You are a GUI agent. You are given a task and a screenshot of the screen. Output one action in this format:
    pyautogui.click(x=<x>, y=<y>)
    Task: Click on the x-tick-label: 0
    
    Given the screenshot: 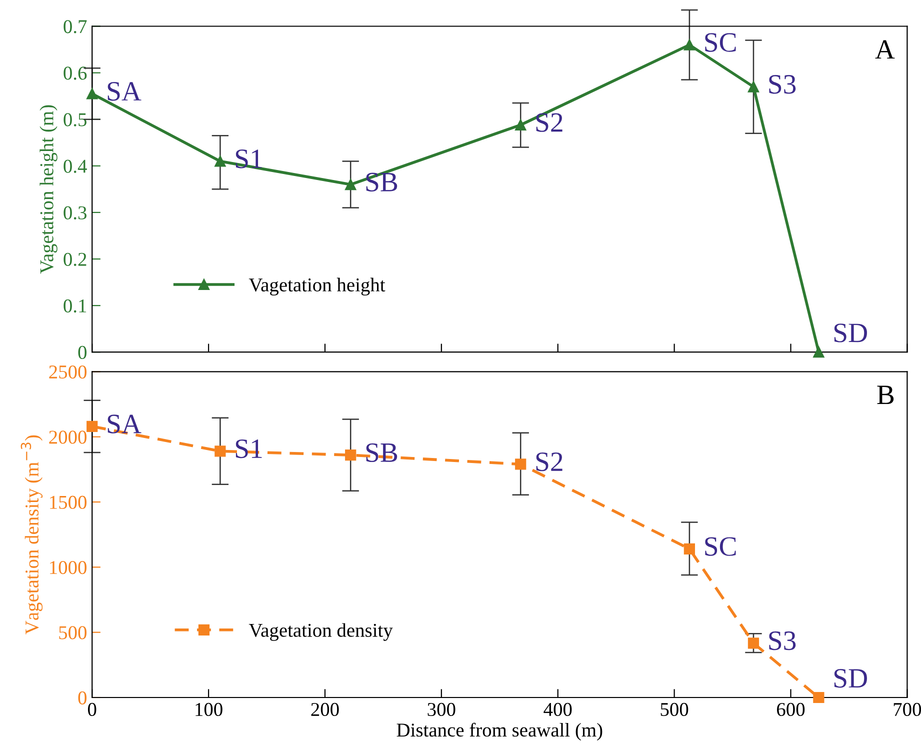 What is the action you would take?
    pyautogui.click(x=92, y=709)
    